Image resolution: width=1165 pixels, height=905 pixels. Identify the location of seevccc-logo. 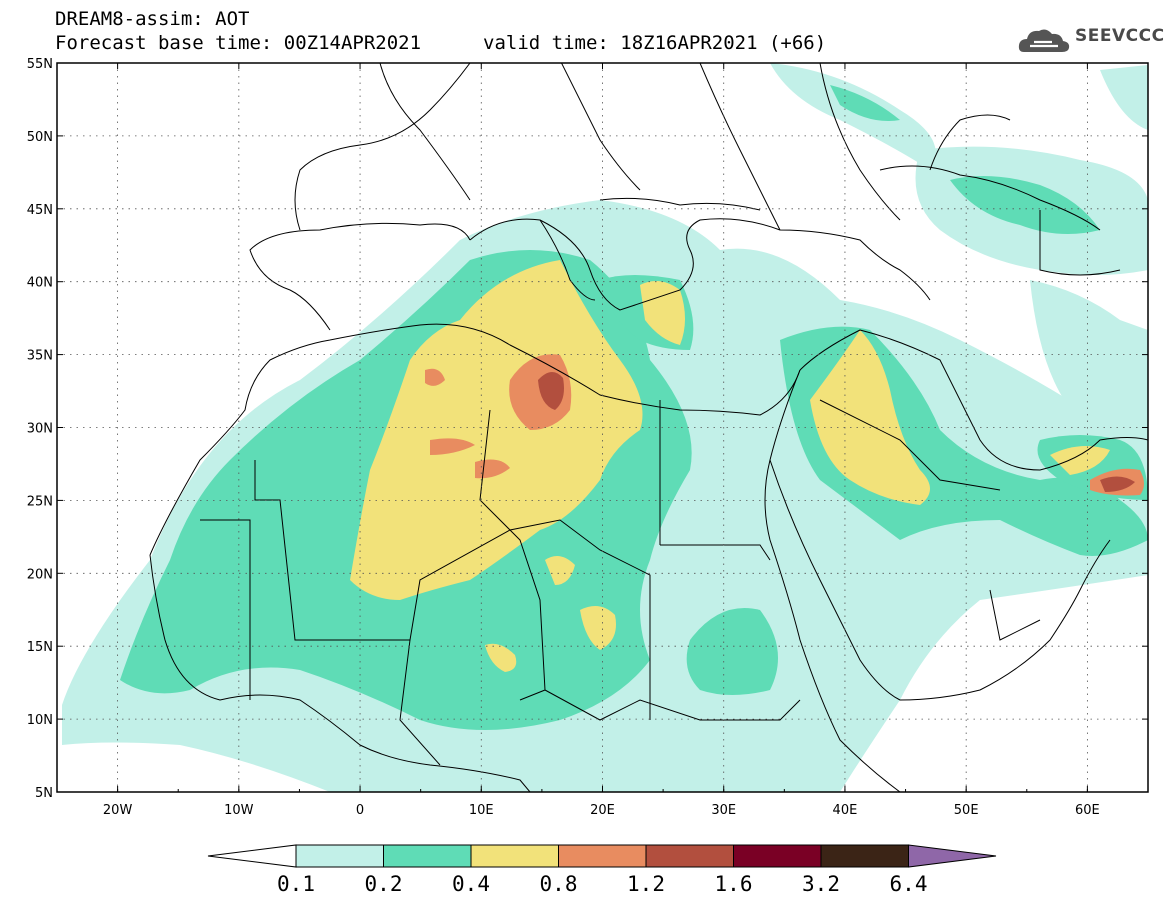
(1088, 41).